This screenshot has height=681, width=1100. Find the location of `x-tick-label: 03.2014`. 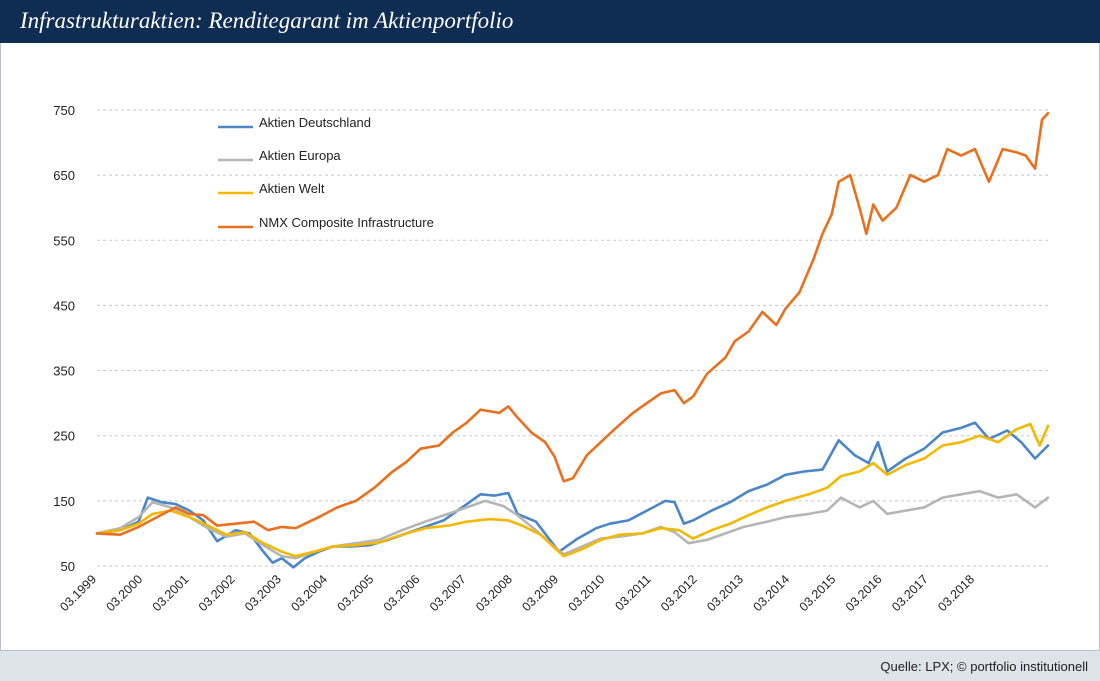

x-tick-label: 03.2014 is located at coordinates (771, 593).